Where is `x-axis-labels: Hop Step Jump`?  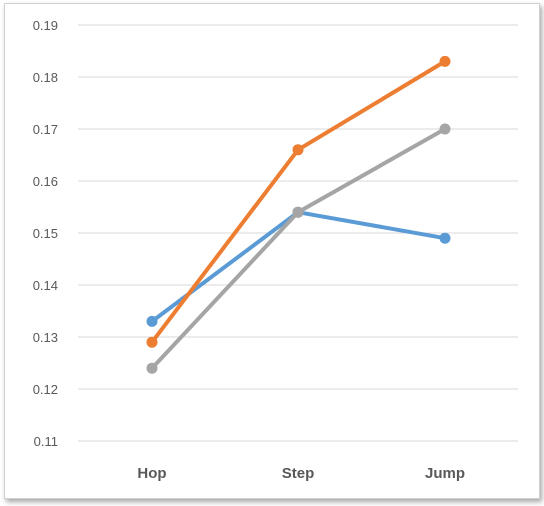 x-axis-labels: Hop Step Jump is located at coordinates (301, 473).